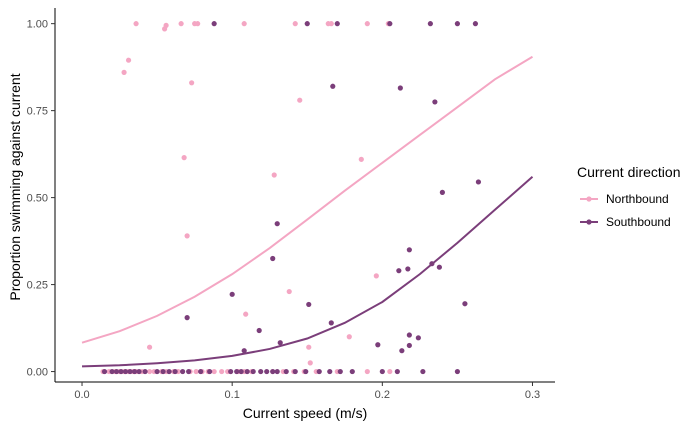  I want to click on legend-title: Current direction, so click(629, 172).